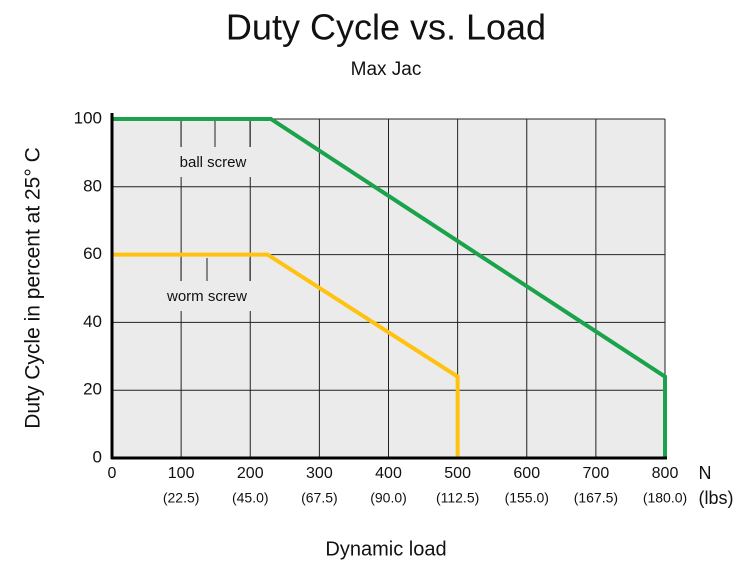  Describe the element at coordinates (386, 27) in the screenshot. I see `chart-title: Duty Cycle vs. Load` at that location.